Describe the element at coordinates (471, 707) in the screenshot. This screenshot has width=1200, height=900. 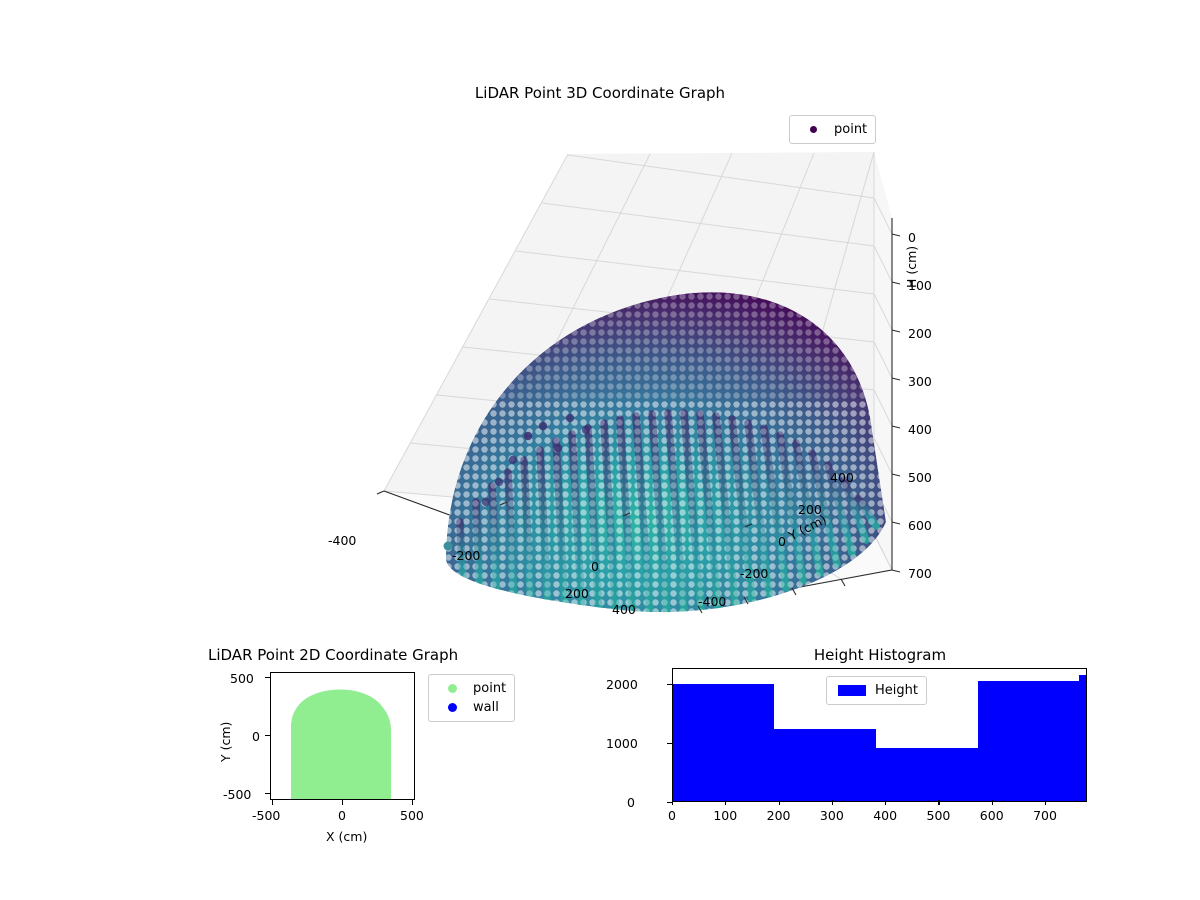
I see `legend-item-wall: wall` at that location.